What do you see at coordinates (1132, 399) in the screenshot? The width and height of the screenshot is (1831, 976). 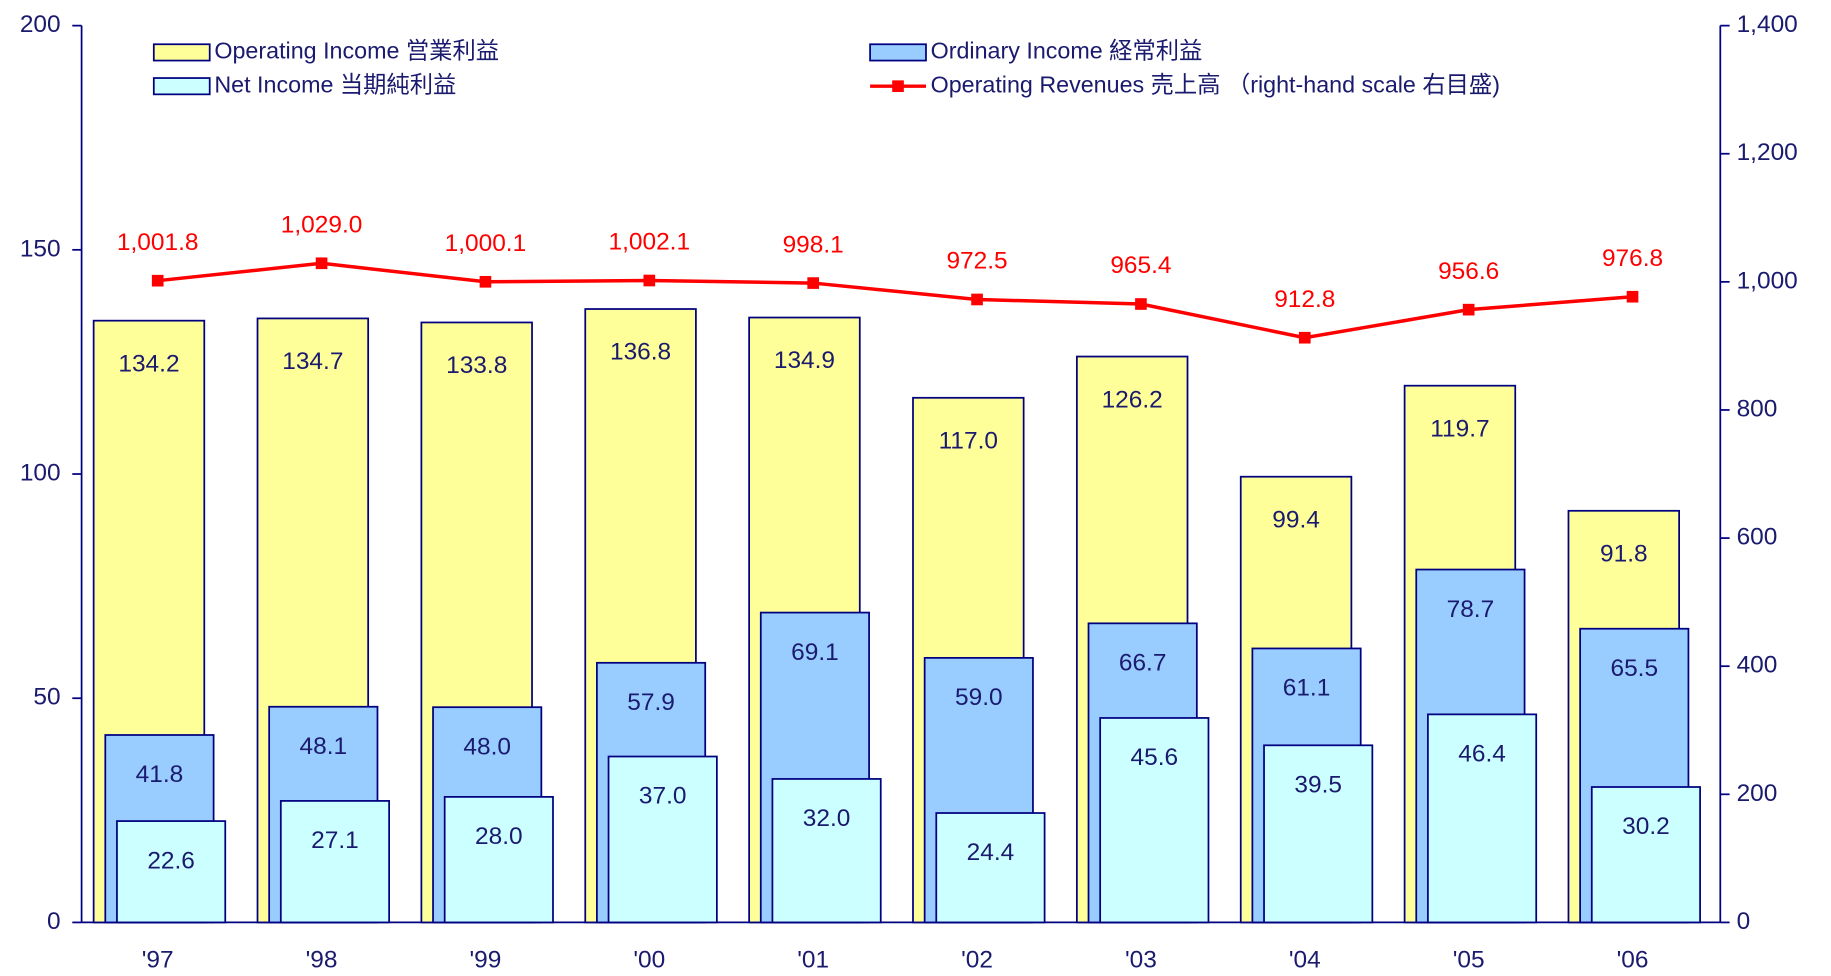 I see `value-label: 126.2` at bounding box center [1132, 399].